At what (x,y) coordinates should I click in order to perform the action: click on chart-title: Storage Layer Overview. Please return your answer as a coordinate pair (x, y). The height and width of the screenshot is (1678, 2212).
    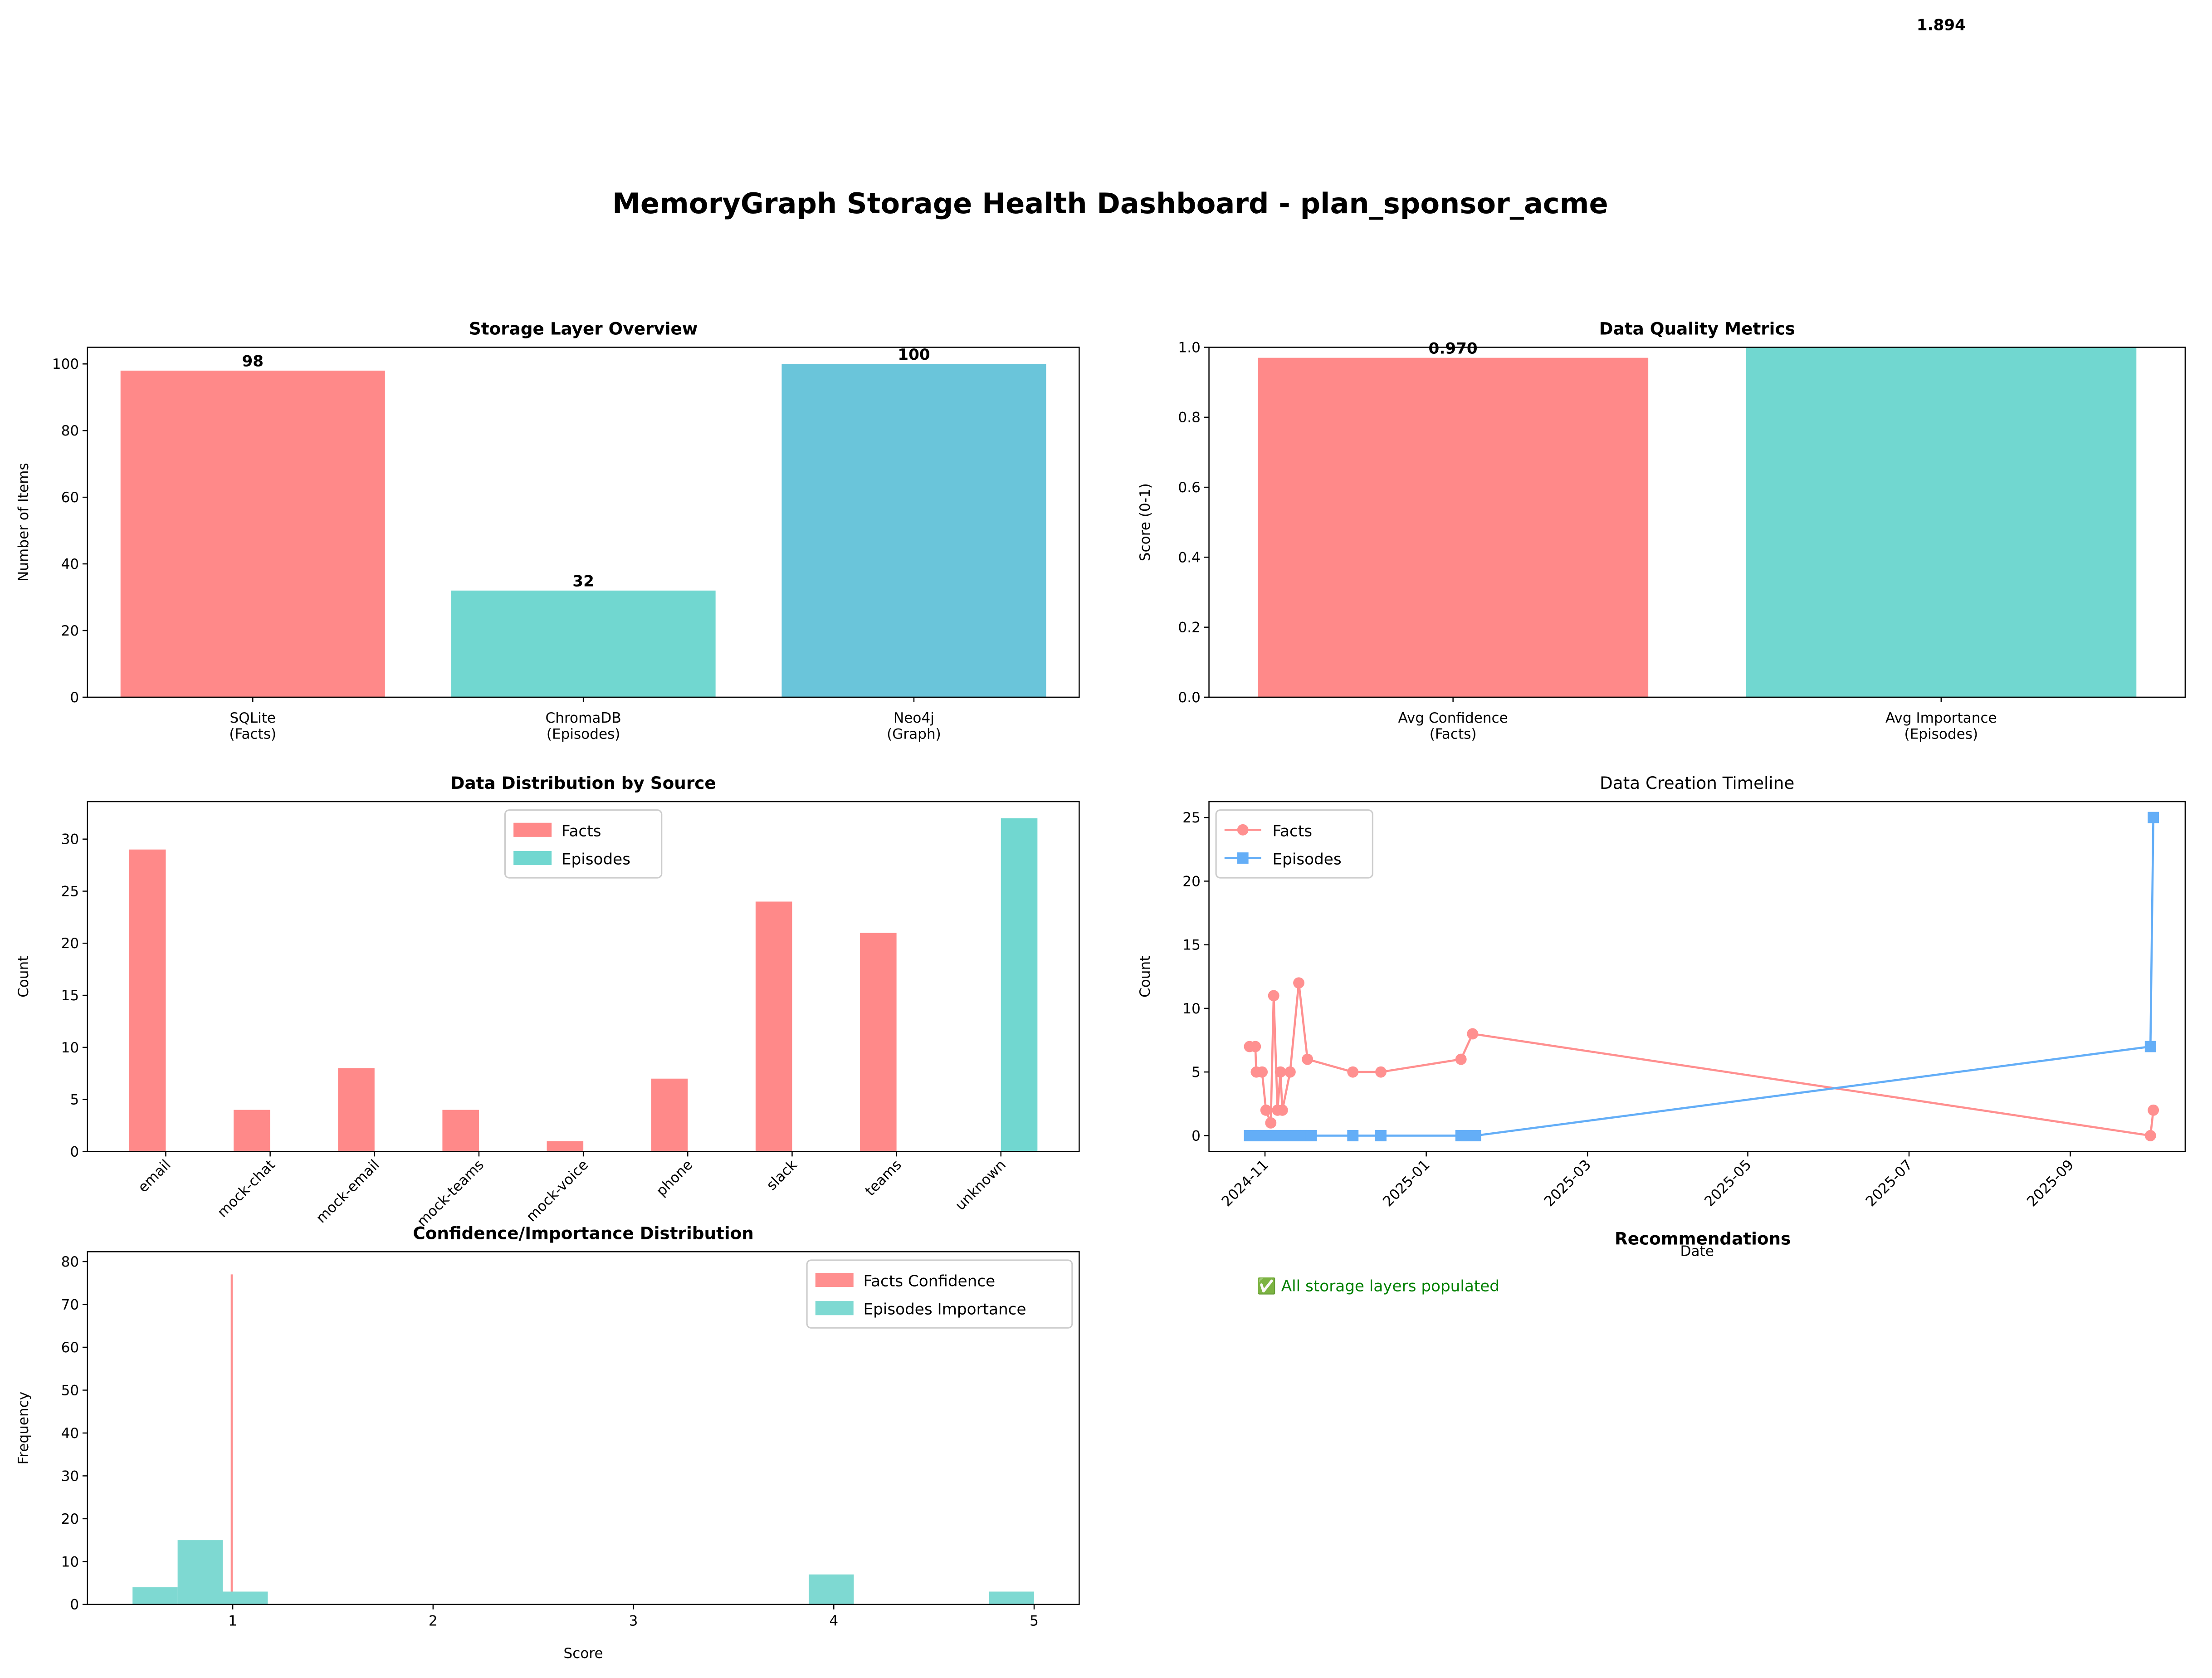
    Looking at the image, I should click on (583, 329).